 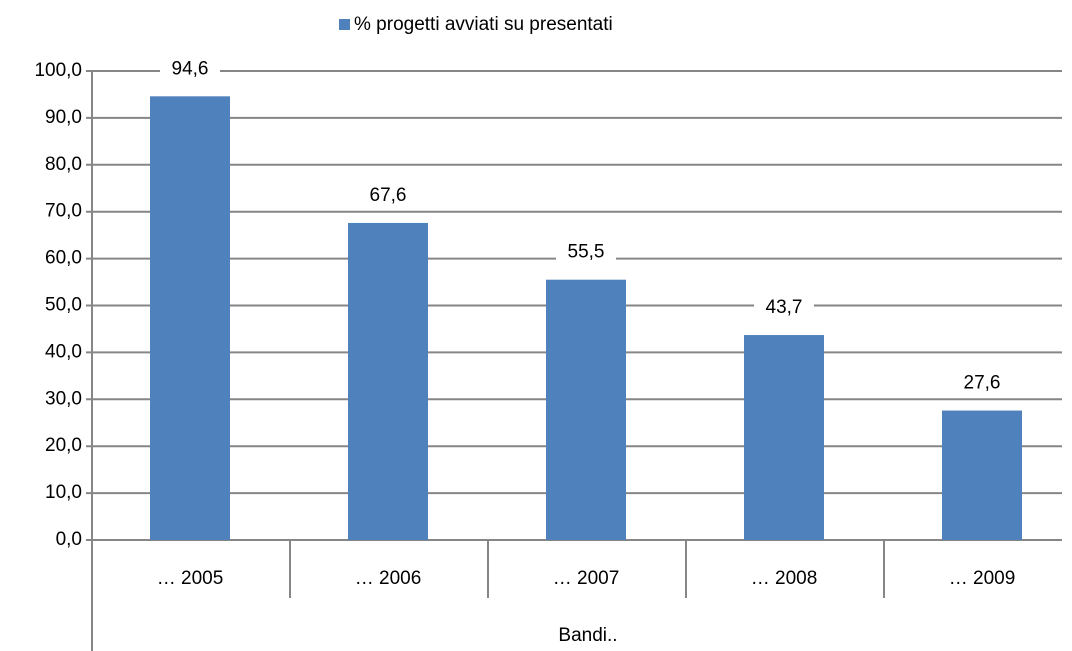 I want to click on value-label: 55,5, so click(x=586, y=252).